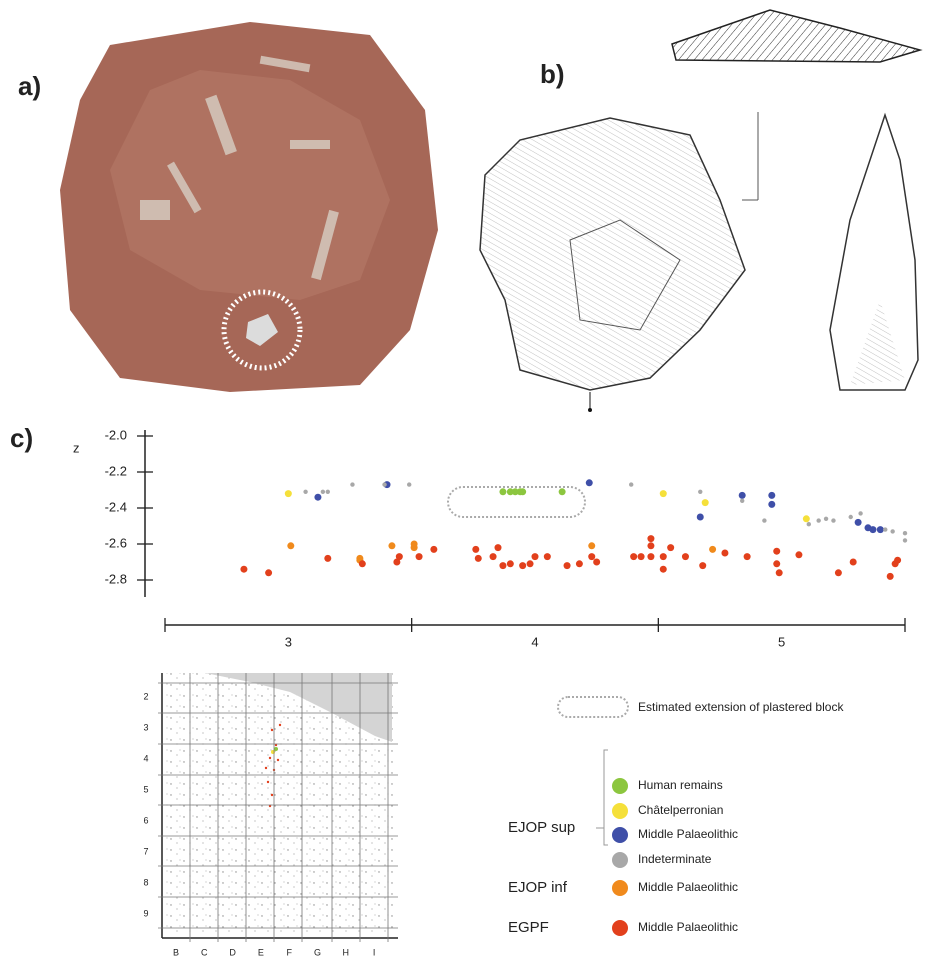 This screenshot has width=935, height=964. Describe the element at coordinates (176, 952) in the screenshot. I see `map-column-label: B` at that location.